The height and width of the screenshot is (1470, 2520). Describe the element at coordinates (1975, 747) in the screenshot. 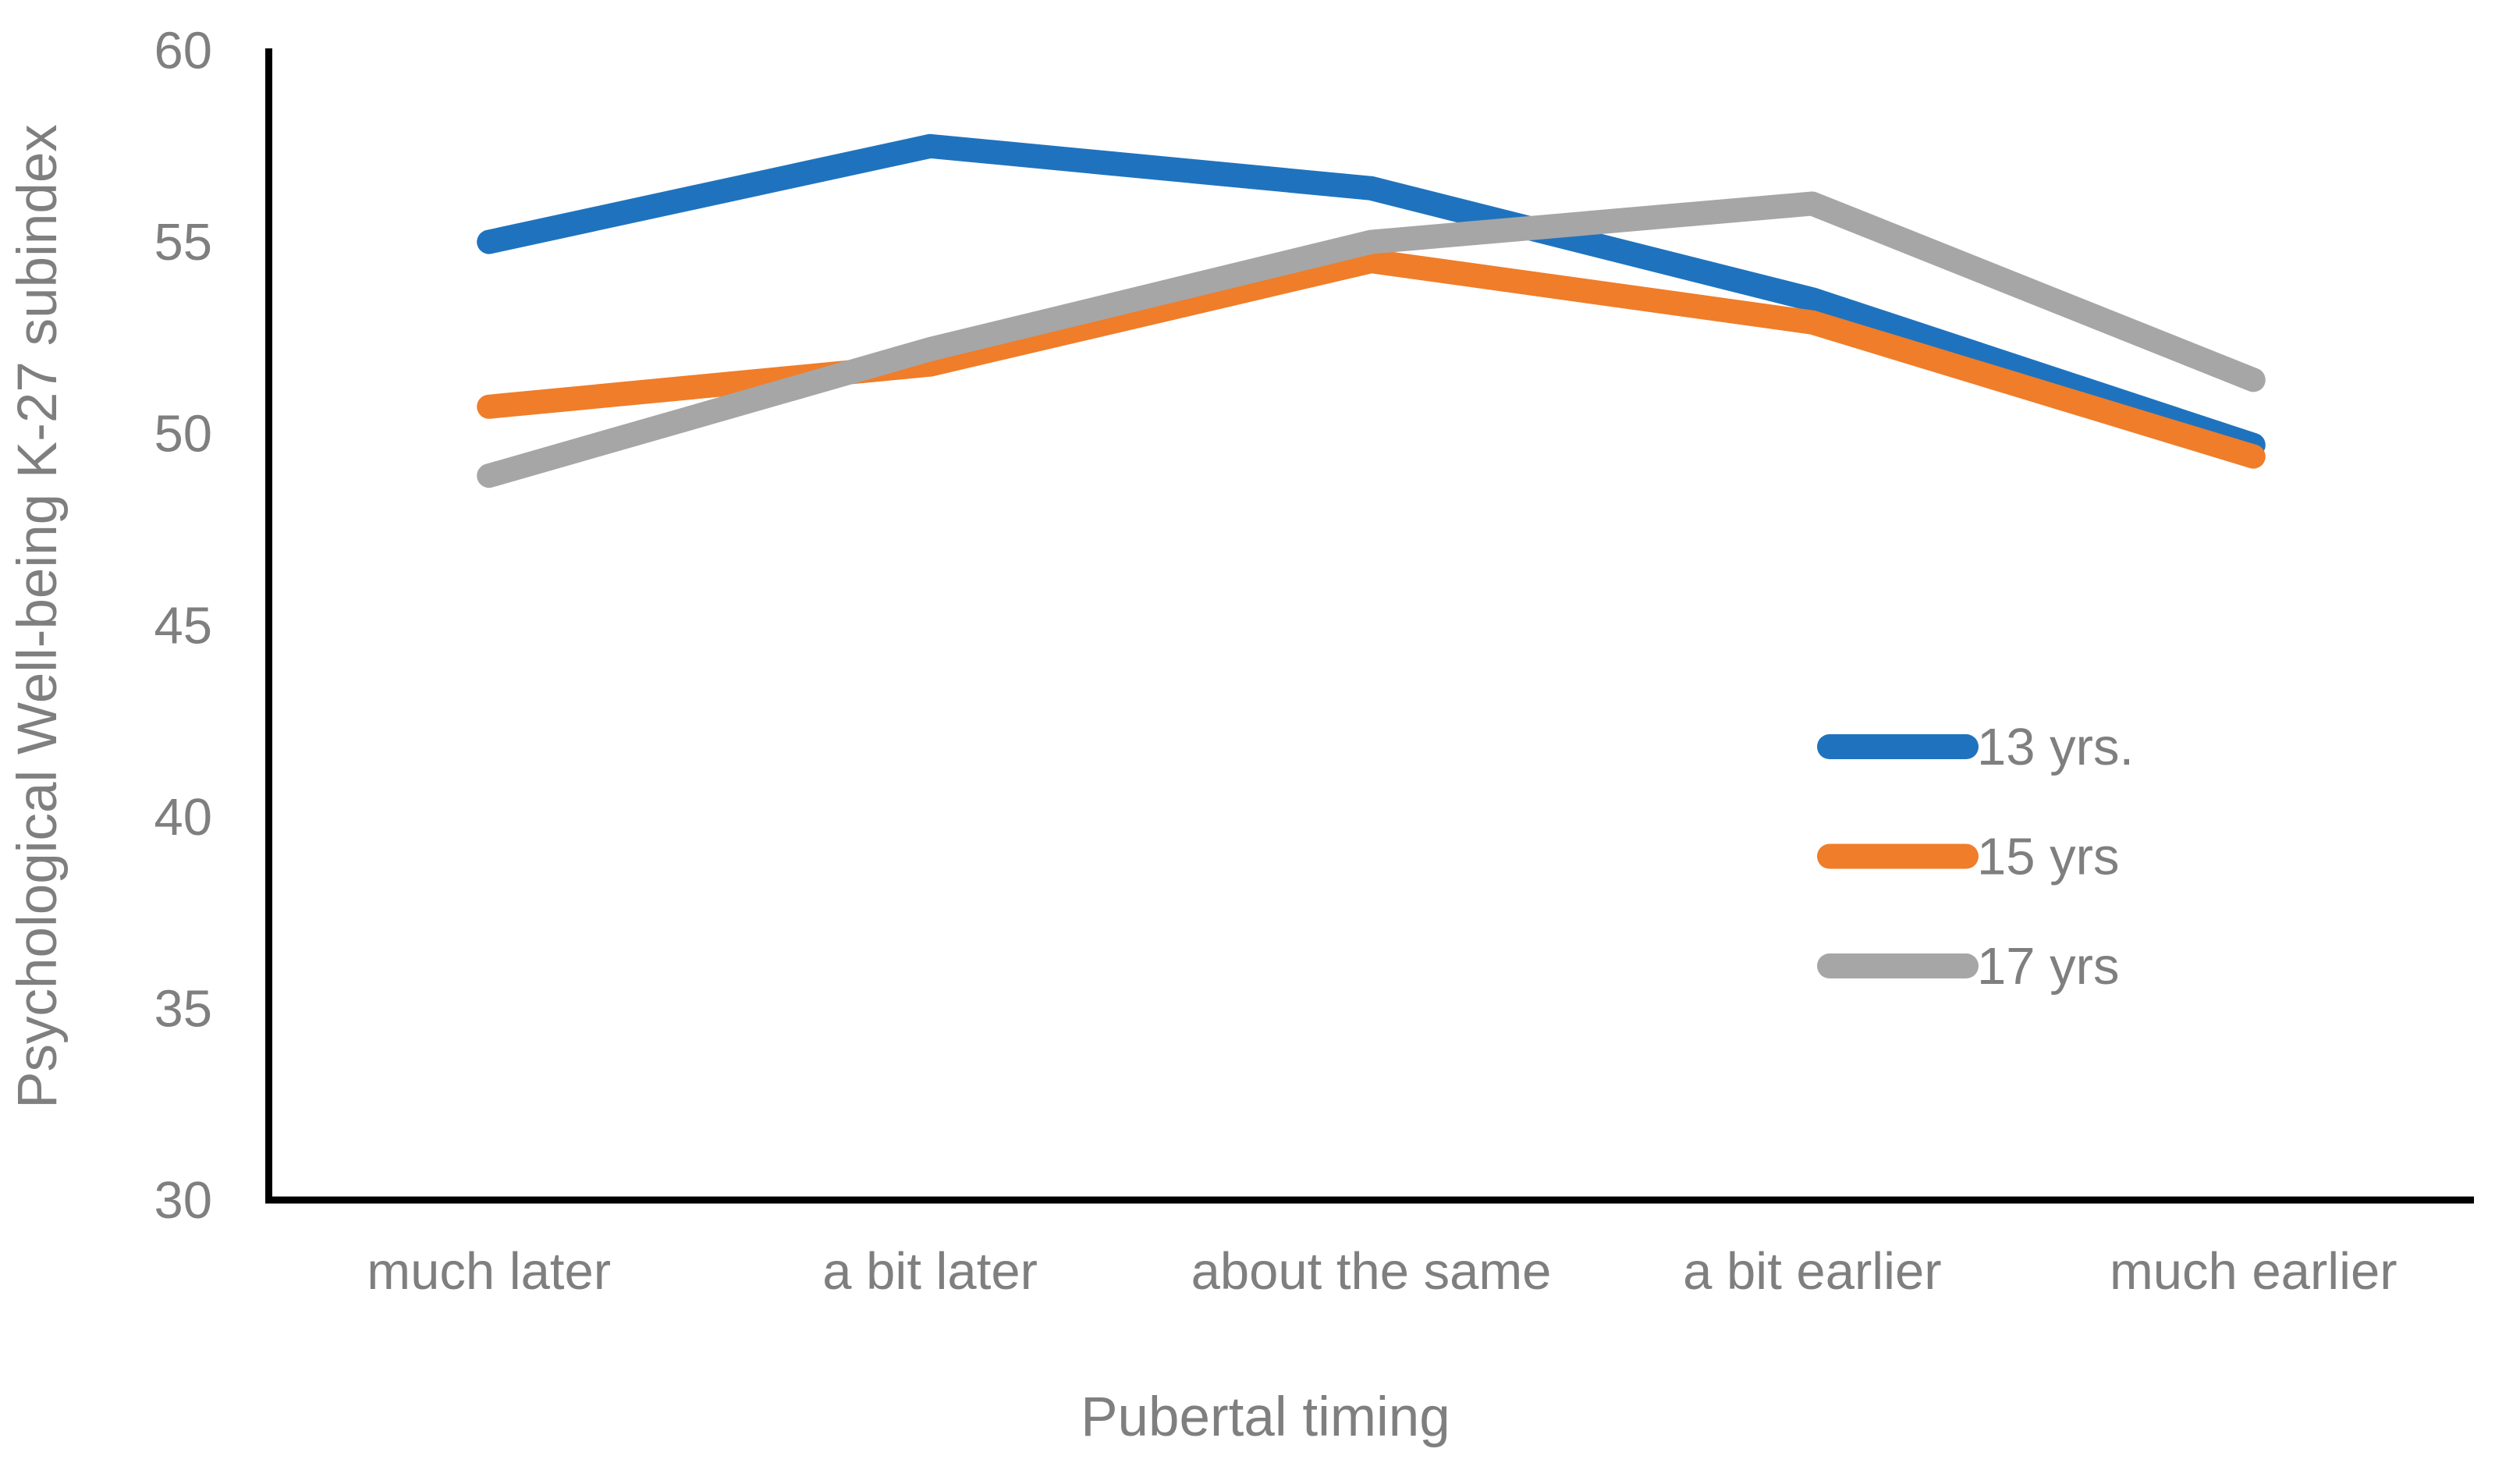

I see `legend-item: 13 yrs.` at that location.